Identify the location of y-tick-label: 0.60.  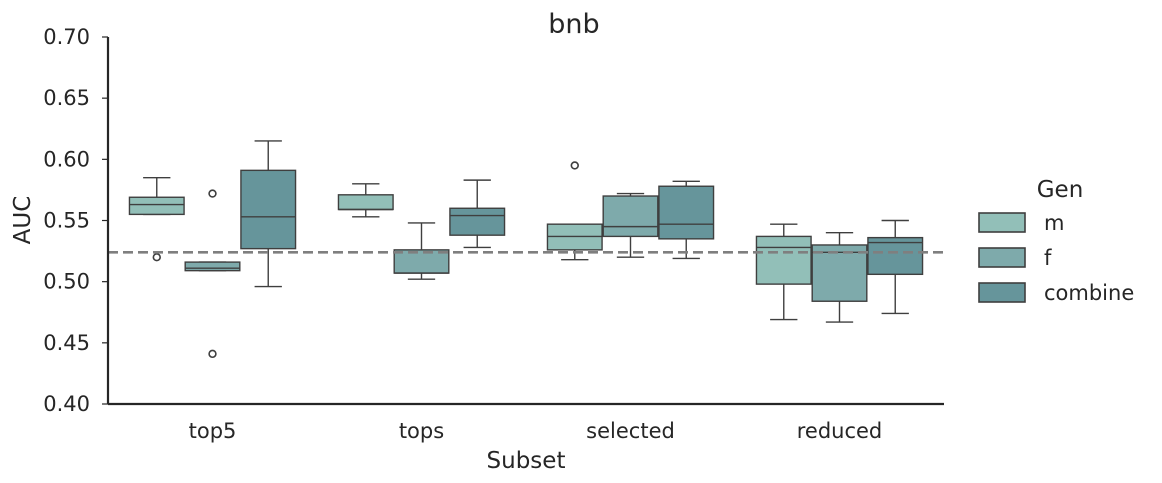
(66, 159).